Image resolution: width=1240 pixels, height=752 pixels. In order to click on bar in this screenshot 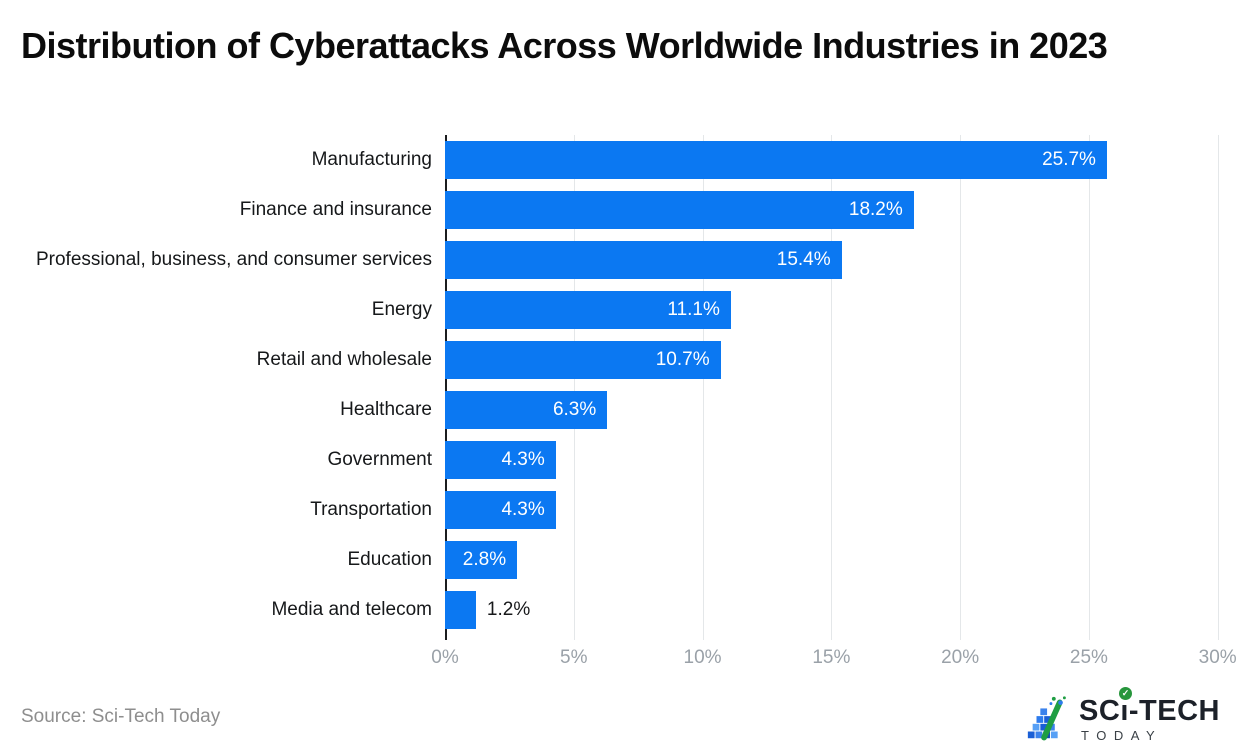, I will do `click(460, 610)`.